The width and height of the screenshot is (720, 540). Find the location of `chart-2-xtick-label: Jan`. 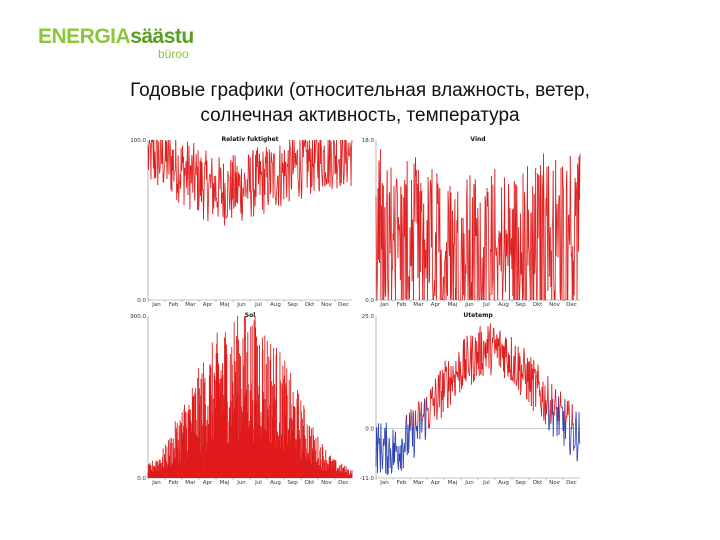

chart-2-xtick-label: Jan is located at coordinates (156, 483).